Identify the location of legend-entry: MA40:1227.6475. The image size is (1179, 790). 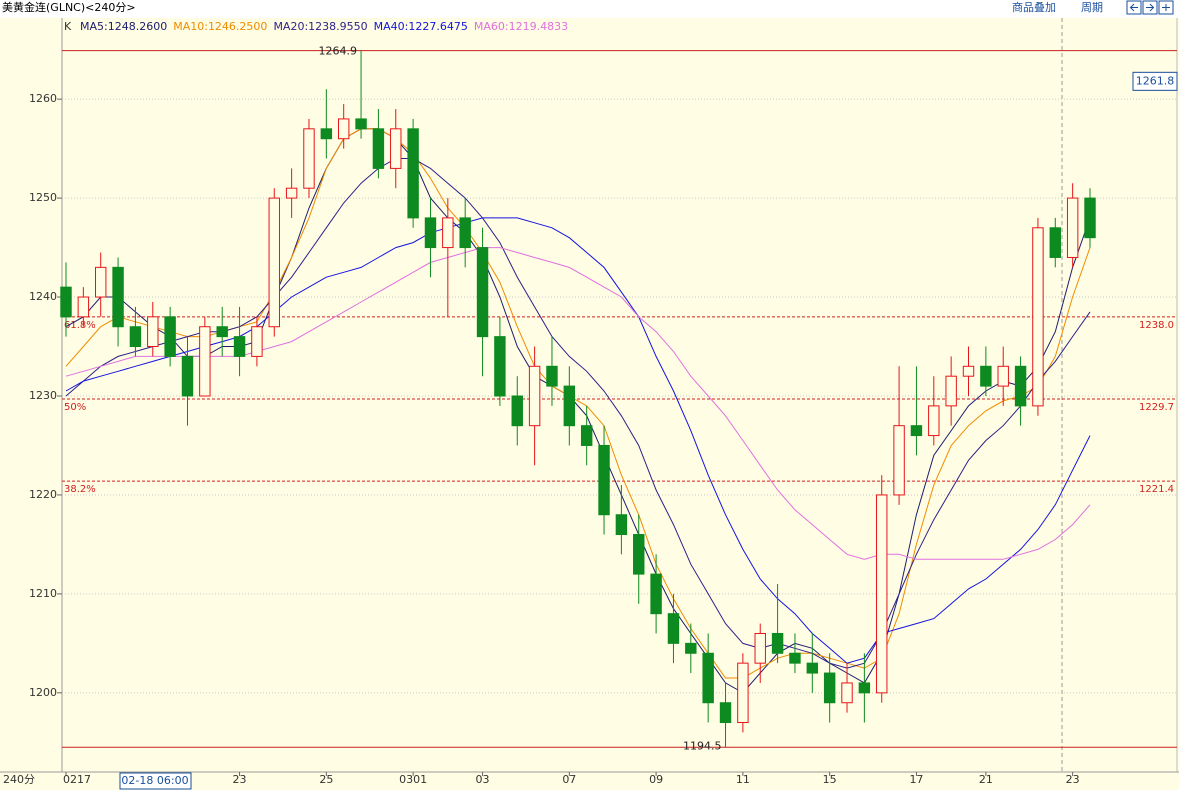
(421, 26).